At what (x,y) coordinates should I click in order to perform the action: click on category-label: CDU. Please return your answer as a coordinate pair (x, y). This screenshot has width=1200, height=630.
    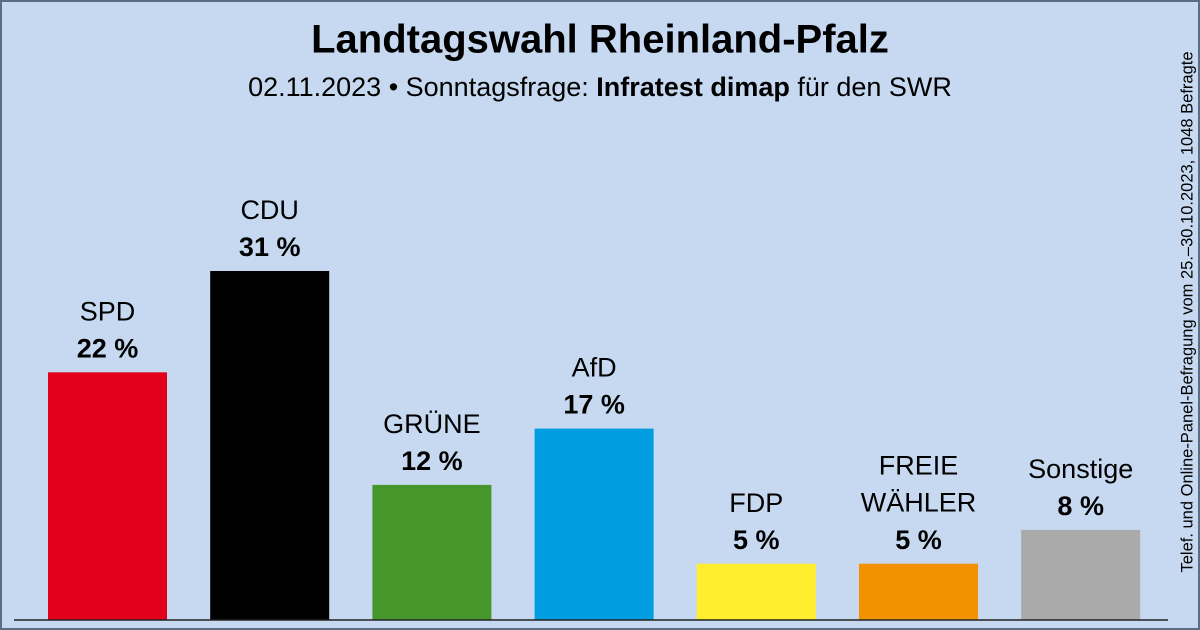
    Looking at the image, I should click on (269, 210).